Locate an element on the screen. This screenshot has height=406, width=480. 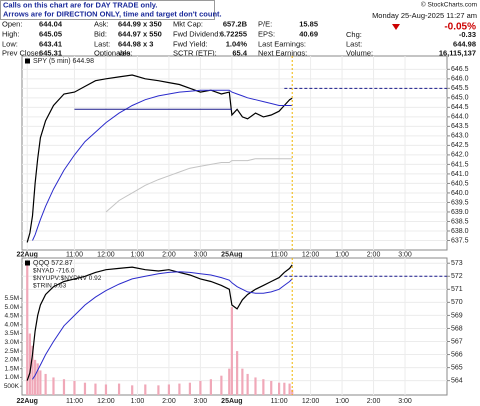
y2-tick-label: 5.5M is located at coordinates (12, 298).